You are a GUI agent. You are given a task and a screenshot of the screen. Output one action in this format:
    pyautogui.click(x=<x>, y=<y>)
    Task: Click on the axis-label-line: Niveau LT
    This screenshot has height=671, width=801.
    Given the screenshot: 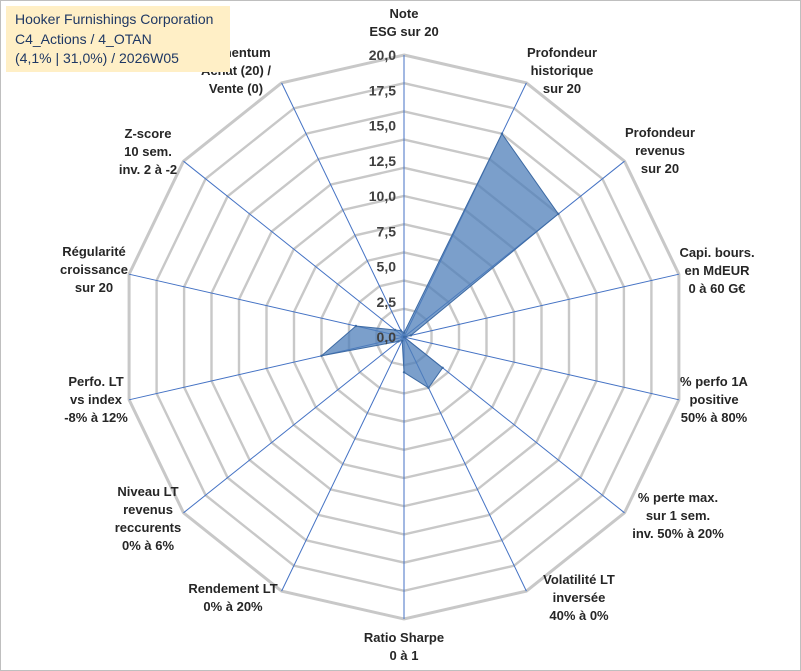 What is the action you would take?
    pyautogui.click(x=147, y=491)
    